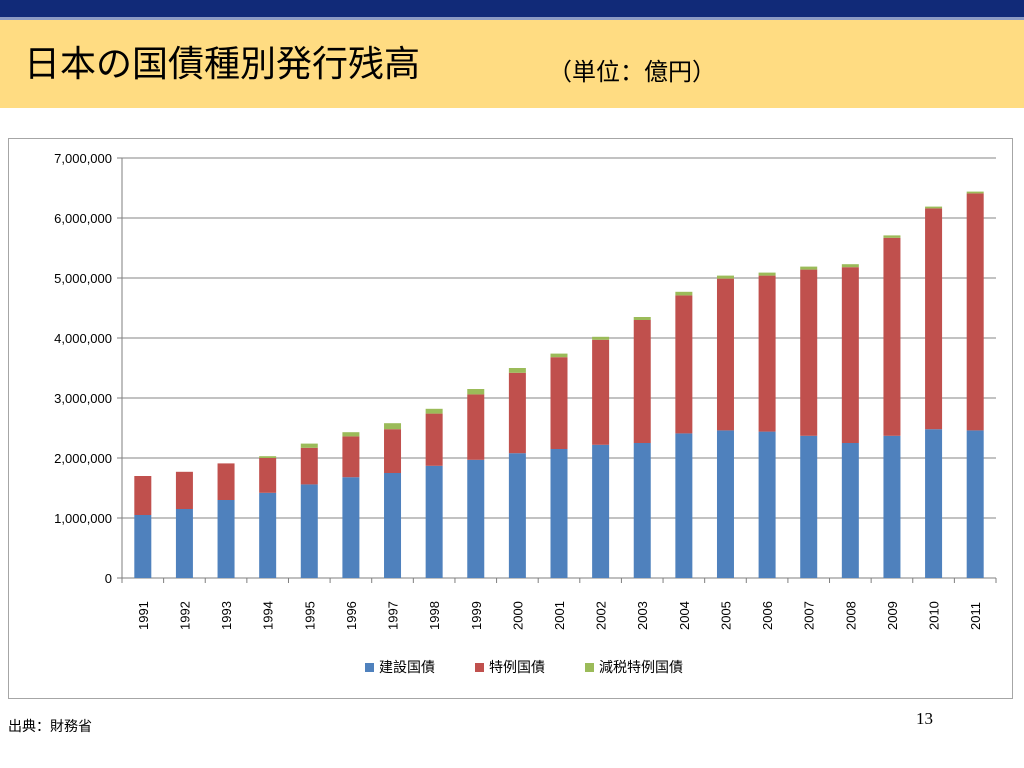 This screenshot has height=768, width=1024. What do you see at coordinates (850, 615) in the screenshot?
I see `x-tick-label: 2008` at bounding box center [850, 615].